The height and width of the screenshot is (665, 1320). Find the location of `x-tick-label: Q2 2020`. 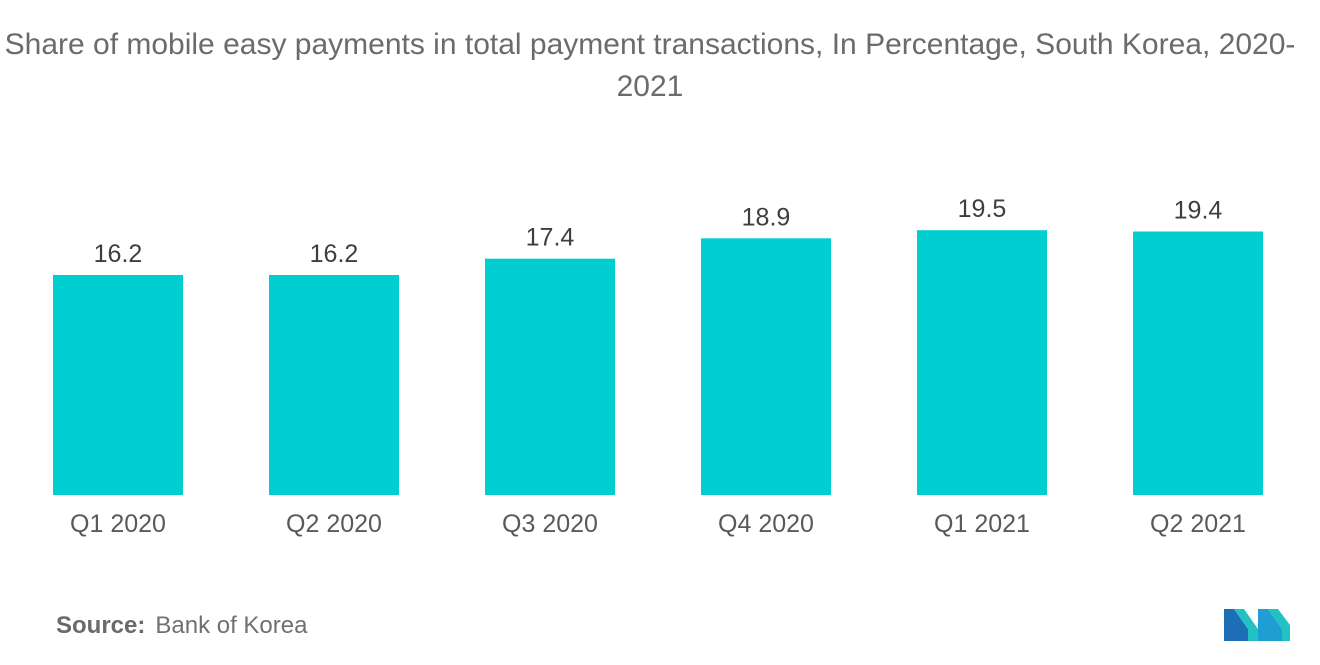

x-tick-label: Q2 2020 is located at coordinates (334, 524).